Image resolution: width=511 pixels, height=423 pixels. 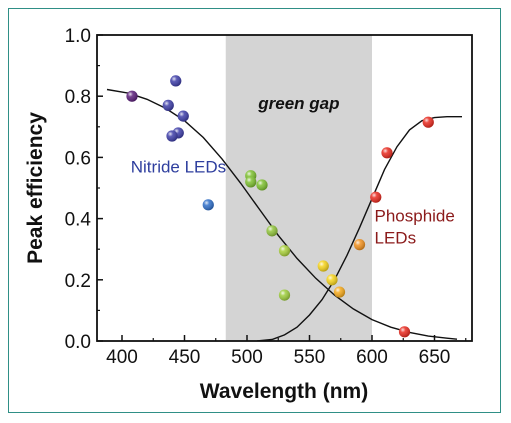 I want to click on y-tick-label: 0.4, so click(x=78, y=220).